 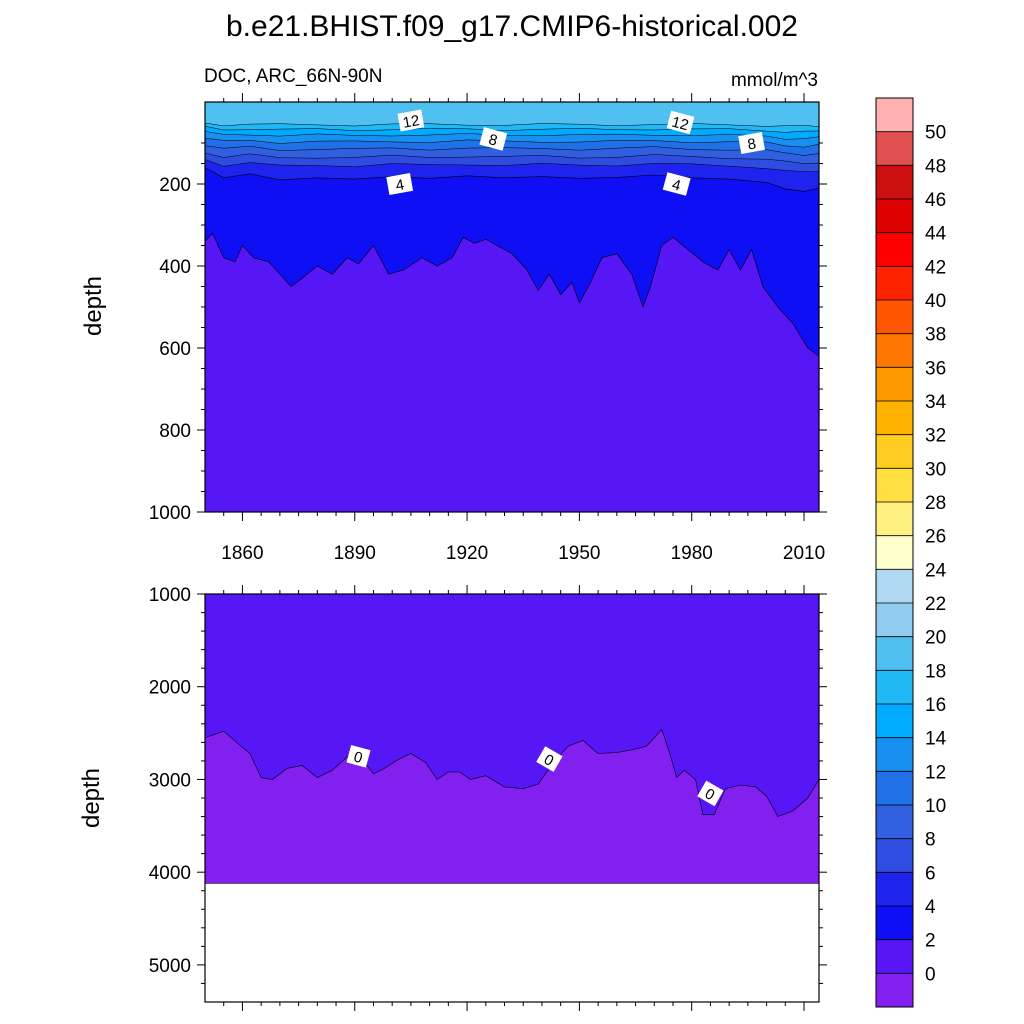 I want to click on y-tick-label: 5000, so click(x=170, y=966).